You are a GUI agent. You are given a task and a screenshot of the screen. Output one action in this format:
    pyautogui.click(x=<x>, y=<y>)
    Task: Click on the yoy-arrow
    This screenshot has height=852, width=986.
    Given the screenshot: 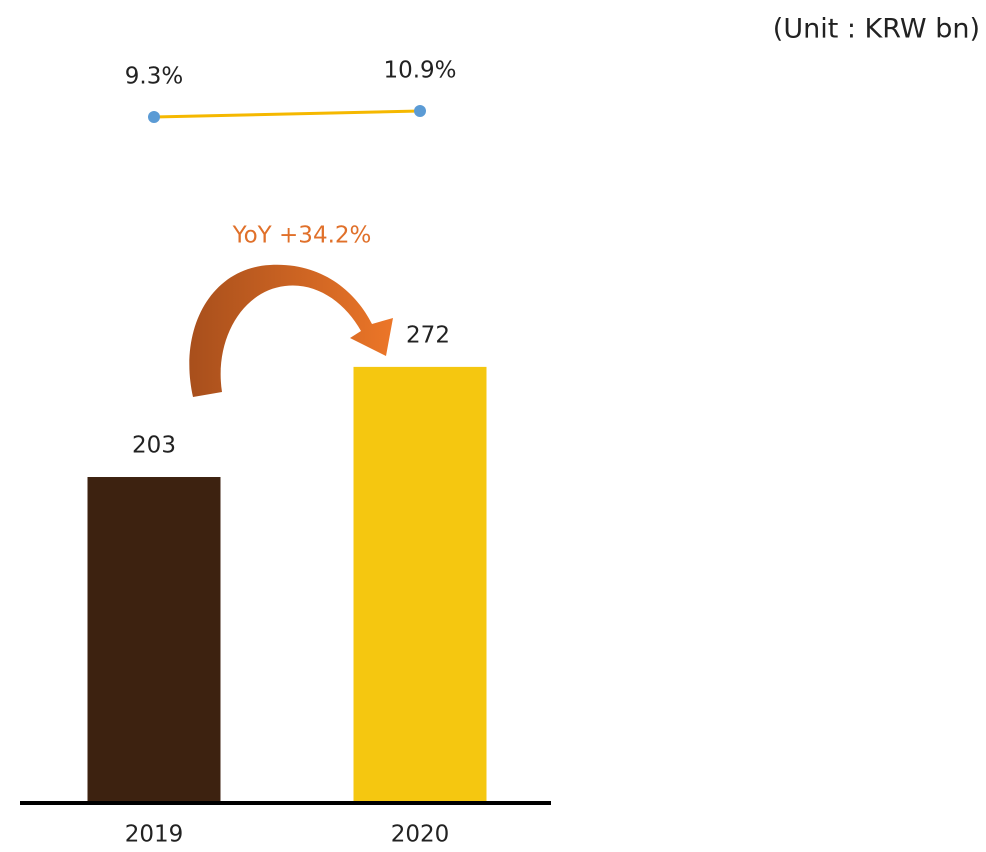 What is the action you would take?
    pyautogui.click(x=291, y=330)
    